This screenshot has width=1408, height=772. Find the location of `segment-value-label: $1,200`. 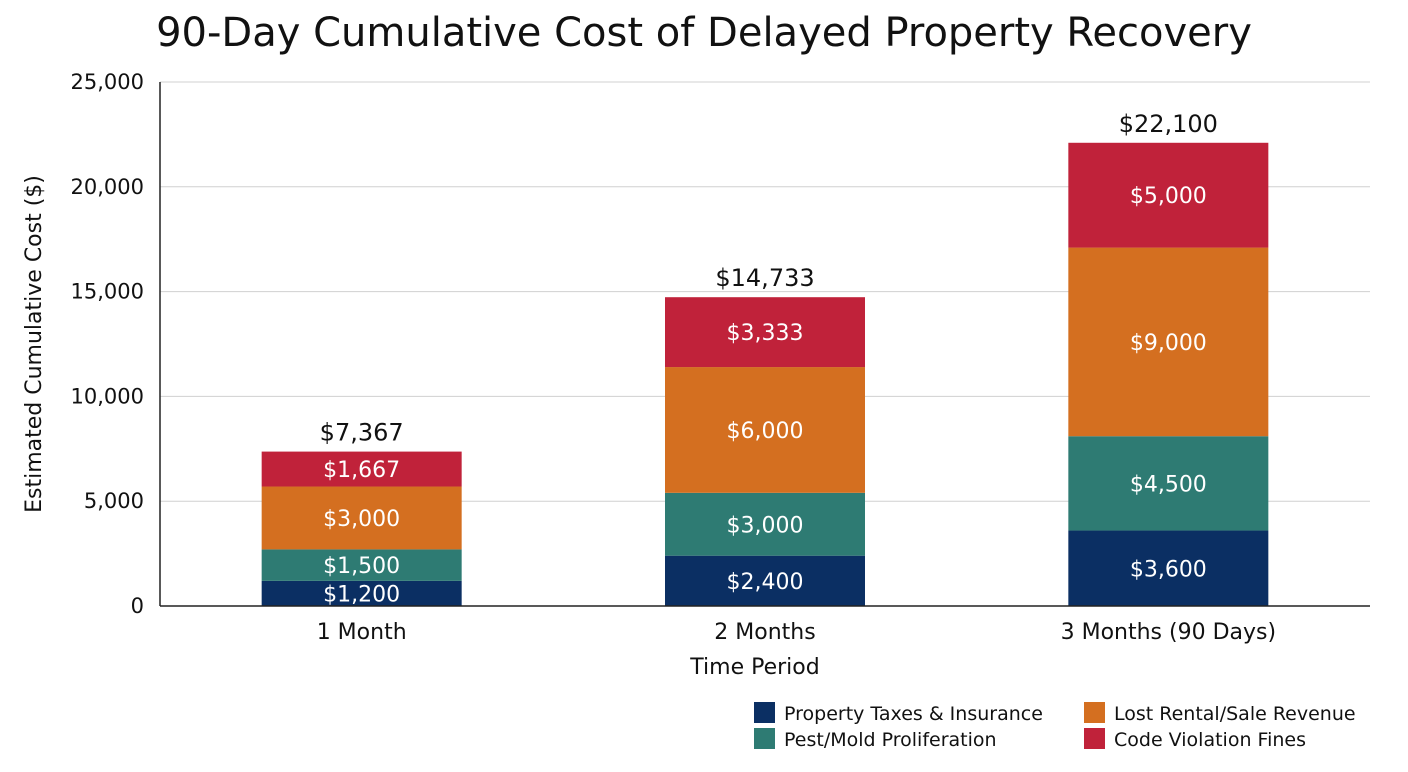

segment-value-label: $1,200 is located at coordinates (361, 594).